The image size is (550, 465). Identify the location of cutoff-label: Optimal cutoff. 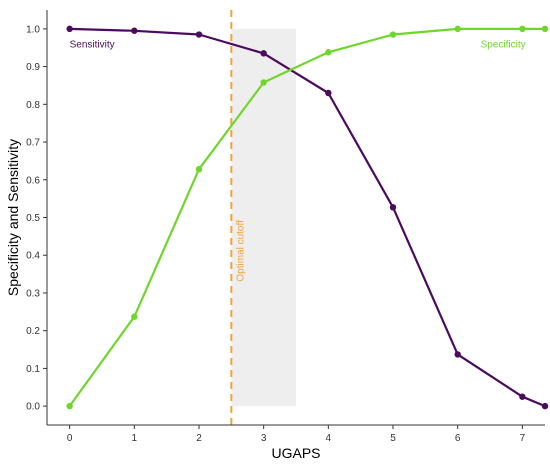
(240, 251).